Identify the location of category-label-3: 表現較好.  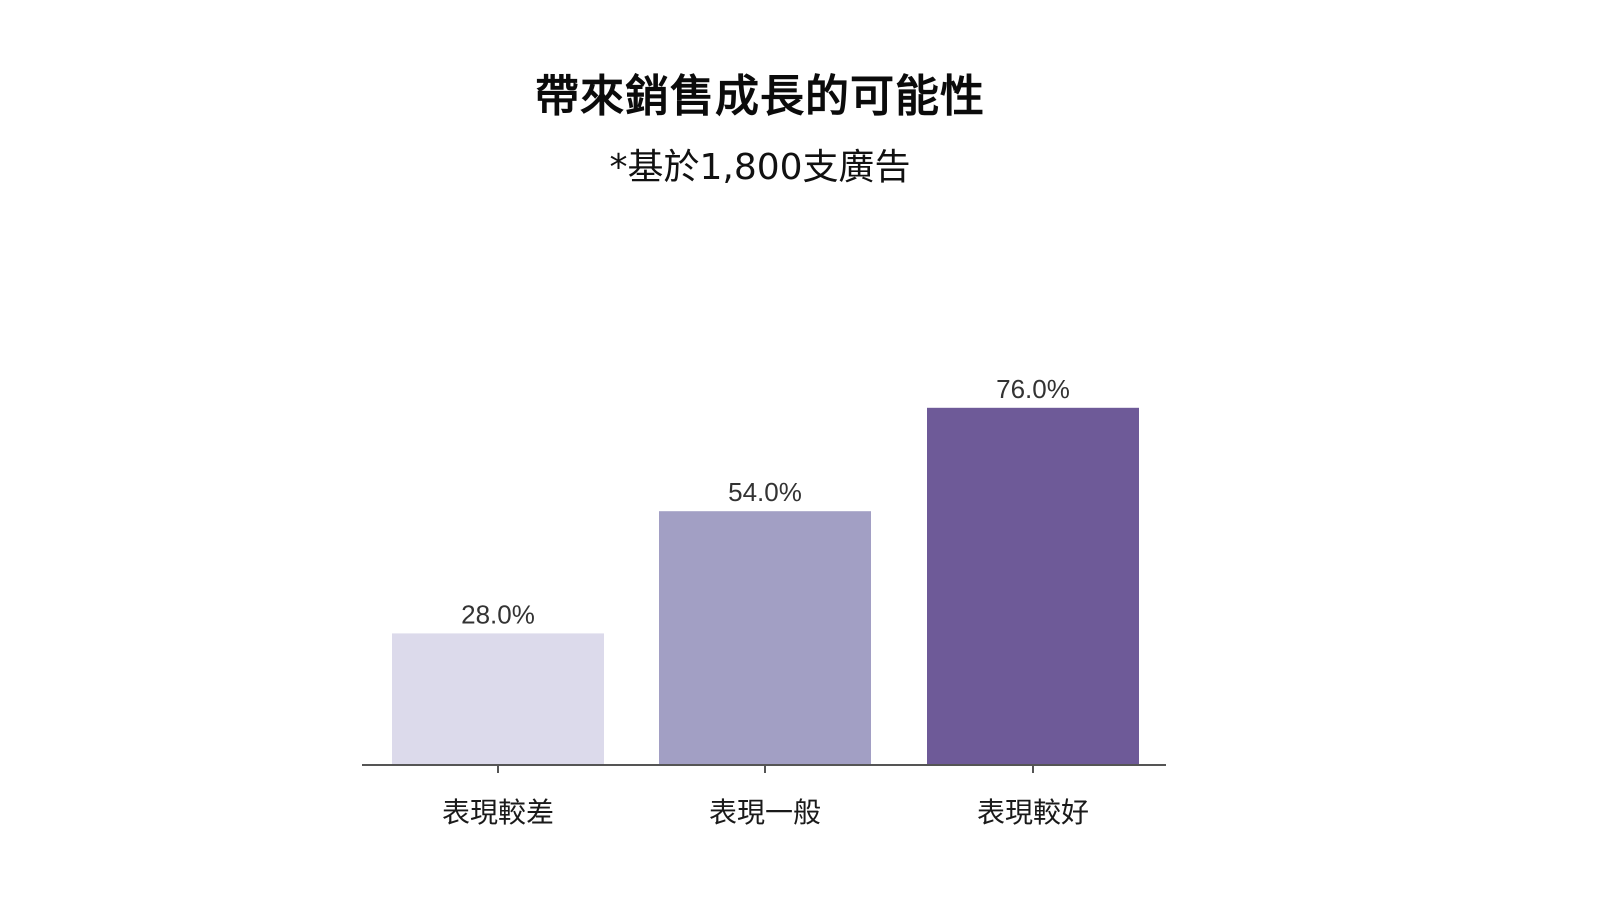
(1033, 812).